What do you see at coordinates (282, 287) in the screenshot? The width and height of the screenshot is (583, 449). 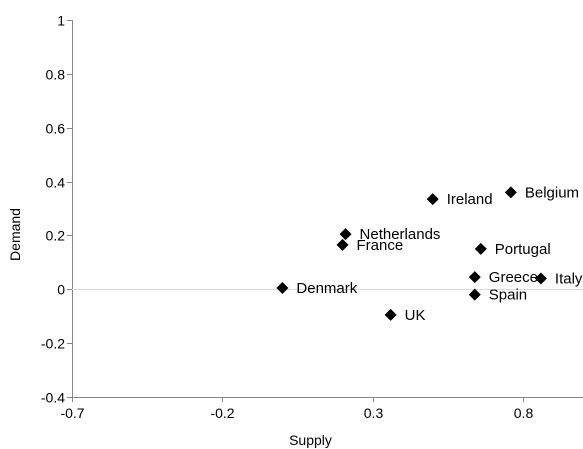 I see `data-point-denmark` at bounding box center [282, 287].